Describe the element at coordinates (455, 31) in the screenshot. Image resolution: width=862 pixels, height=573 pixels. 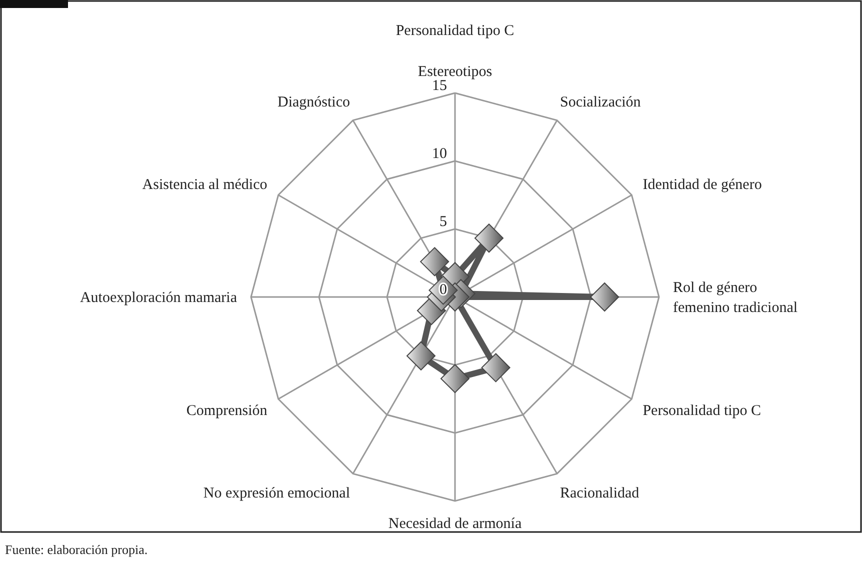
I see `chart-title: Personalidad tipo C` at that location.